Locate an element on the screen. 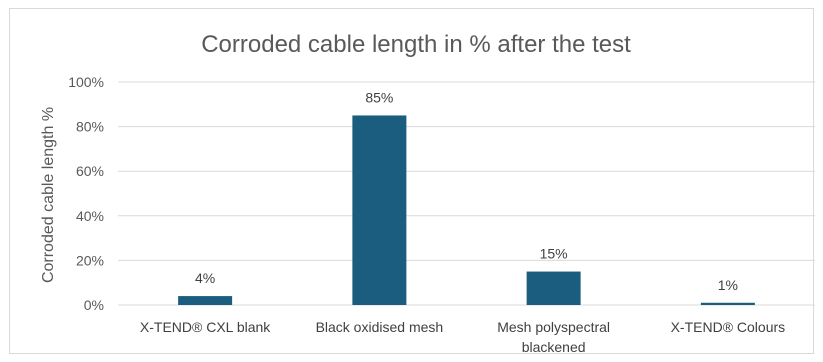 The image size is (823, 362). x-category-label: Mesh polyspectral blackened is located at coordinates (553, 337).